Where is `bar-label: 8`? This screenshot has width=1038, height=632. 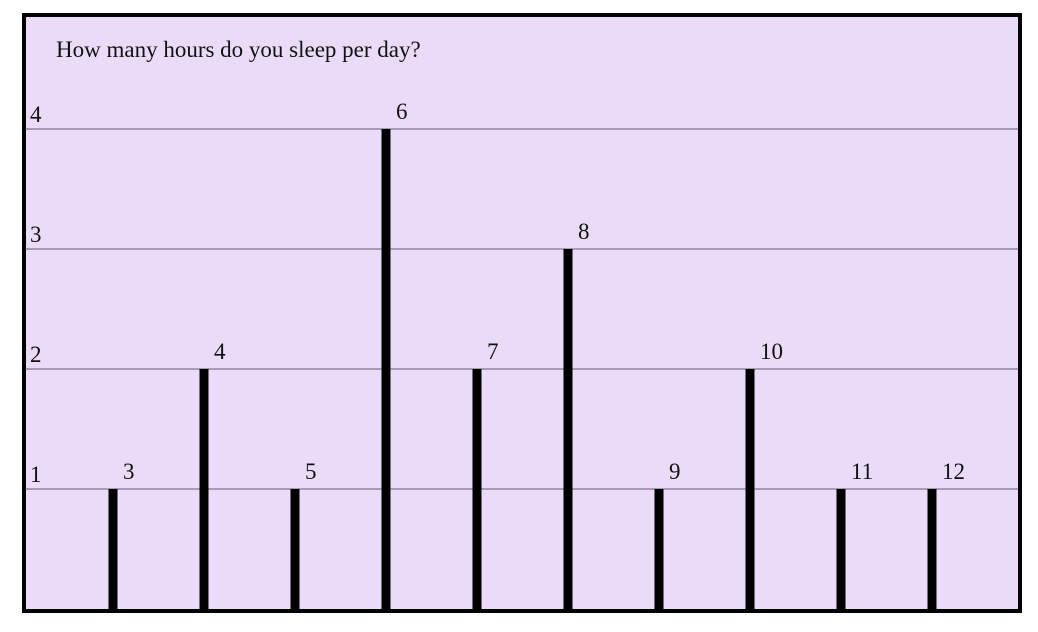 bar-label: 8 is located at coordinates (584, 231).